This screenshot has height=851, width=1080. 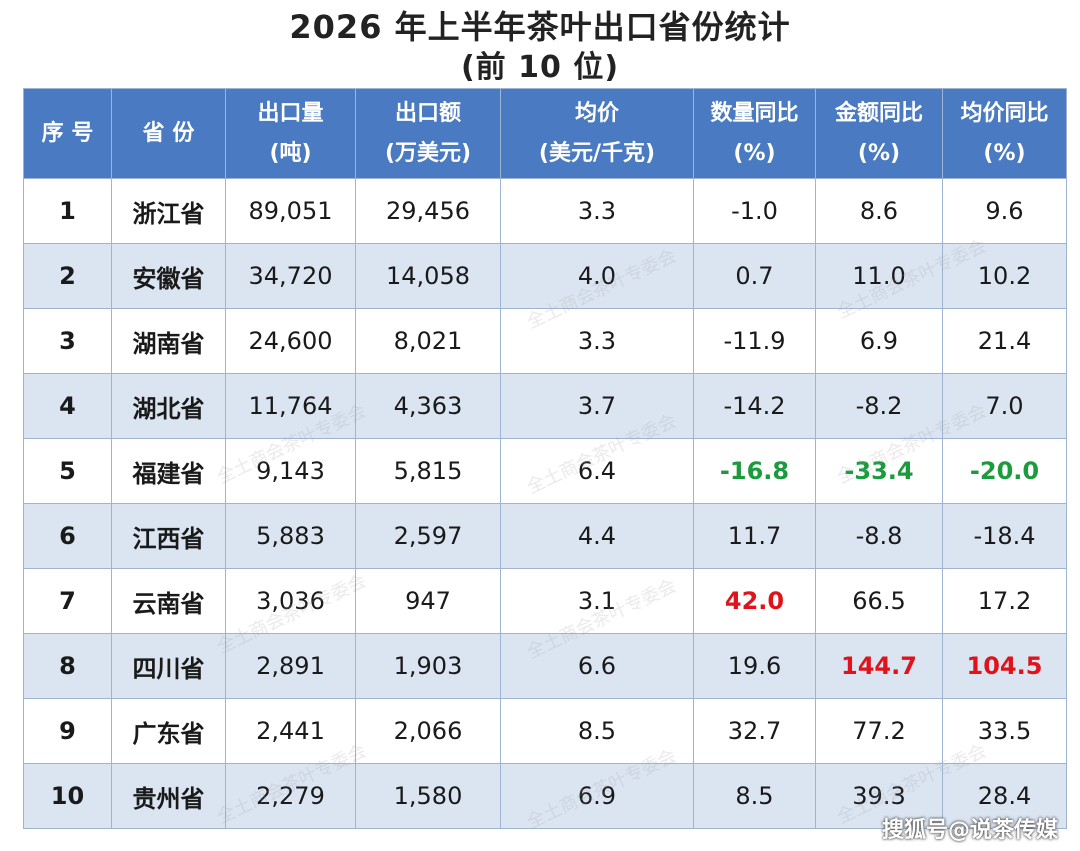 I want to click on cell-province: 广东省, so click(x=168, y=731).